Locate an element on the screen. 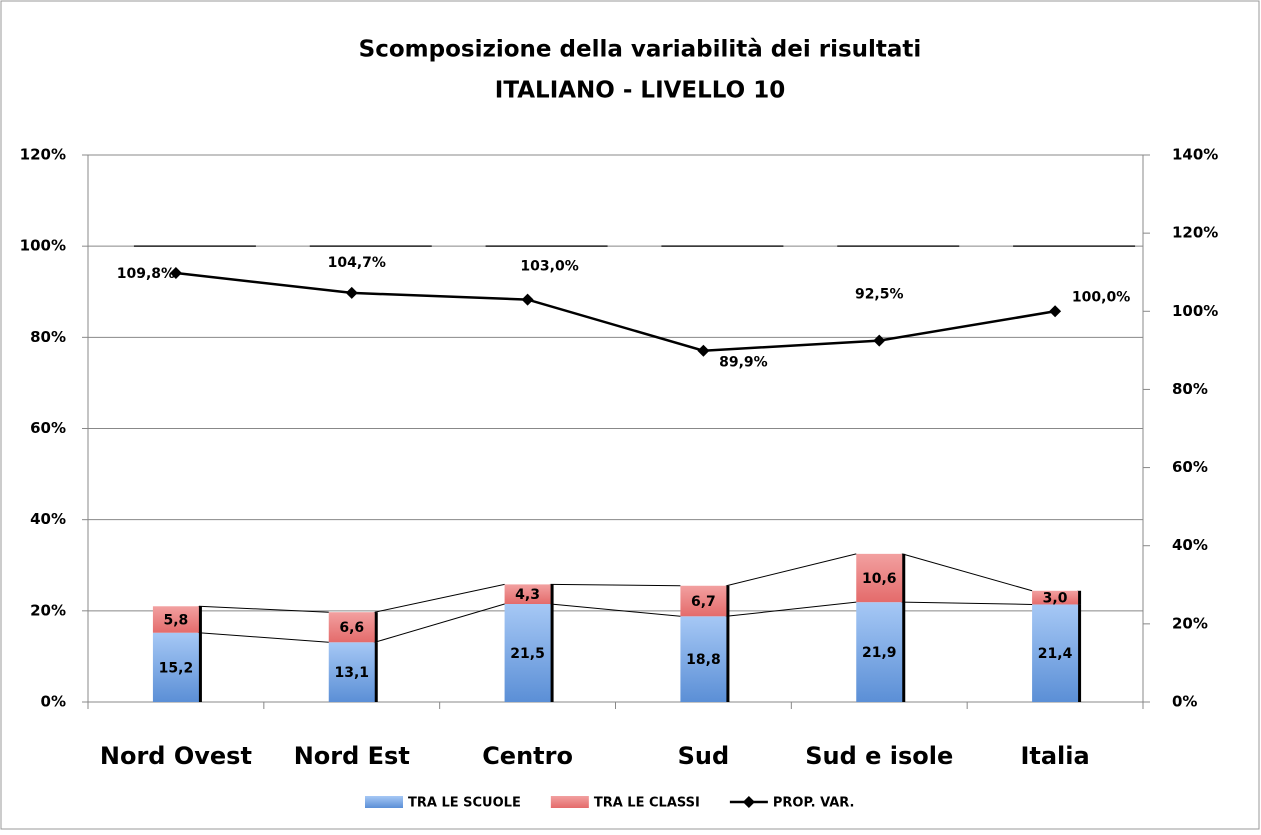 Image resolution: width=1261 pixels, height=835 pixels. y-tick-label: 20% is located at coordinates (48, 610).